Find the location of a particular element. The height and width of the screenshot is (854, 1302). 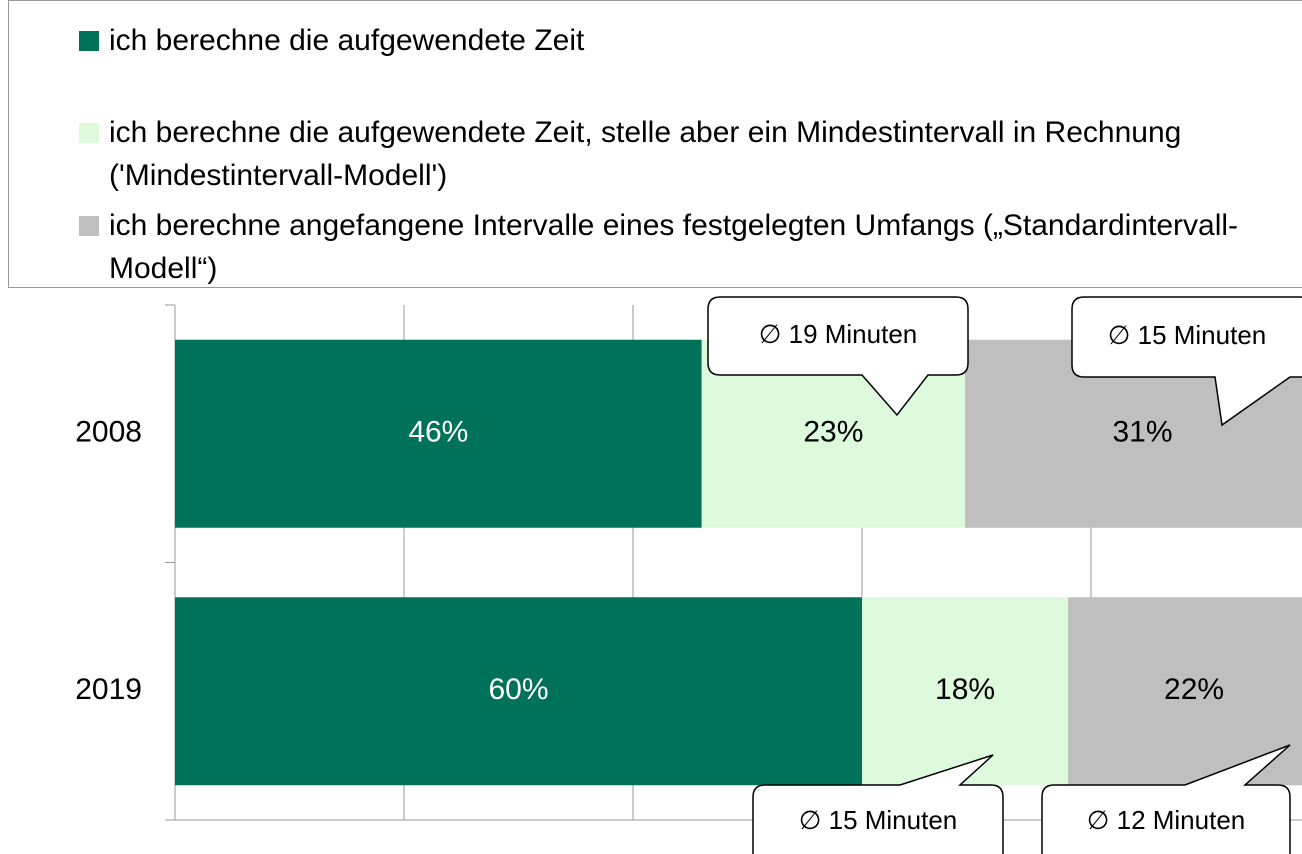

value-label: 31% is located at coordinates (1143, 432).